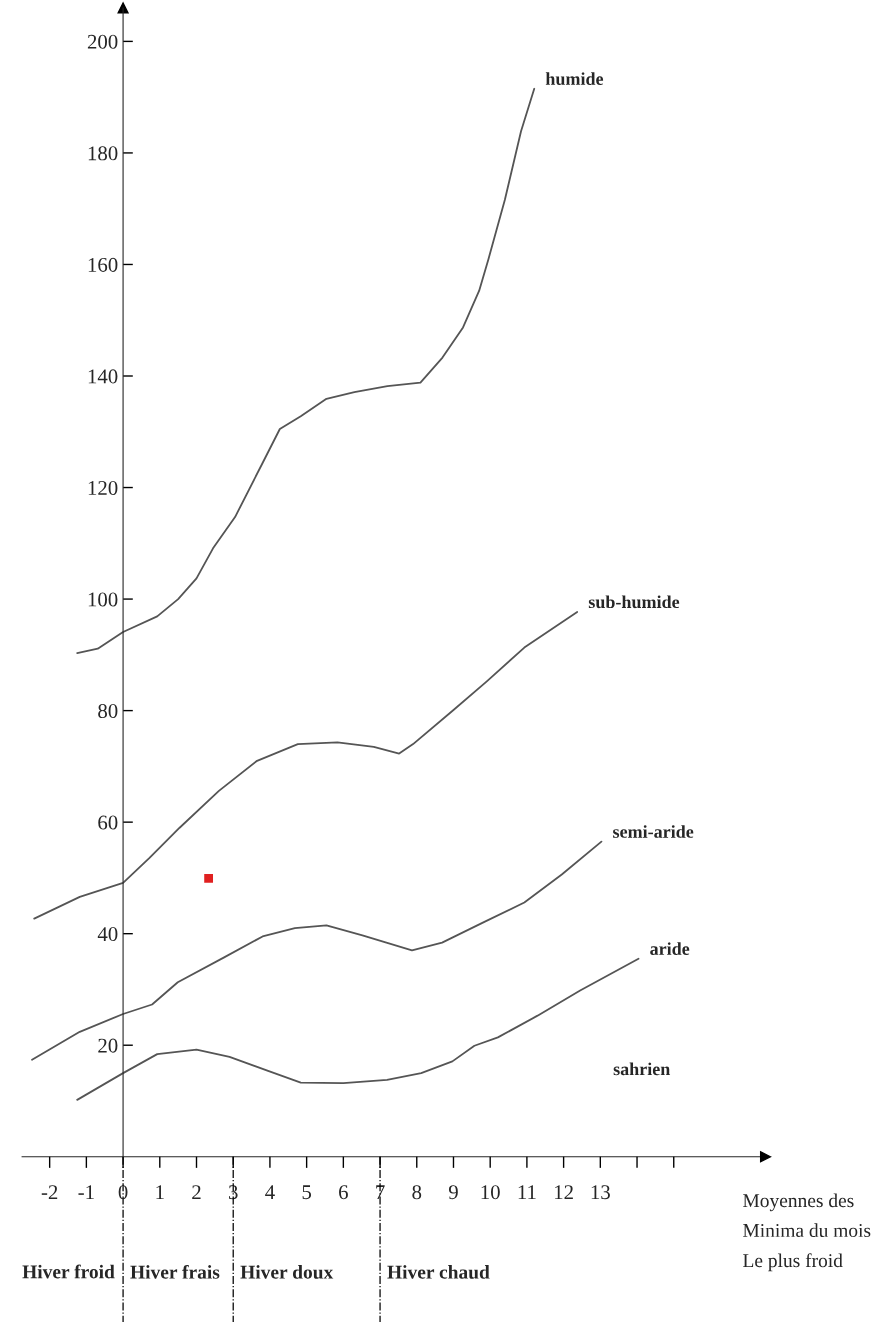  Describe the element at coordinates (86, 1192) in the screenshot. I see `x-tick-label: -1` at that location.